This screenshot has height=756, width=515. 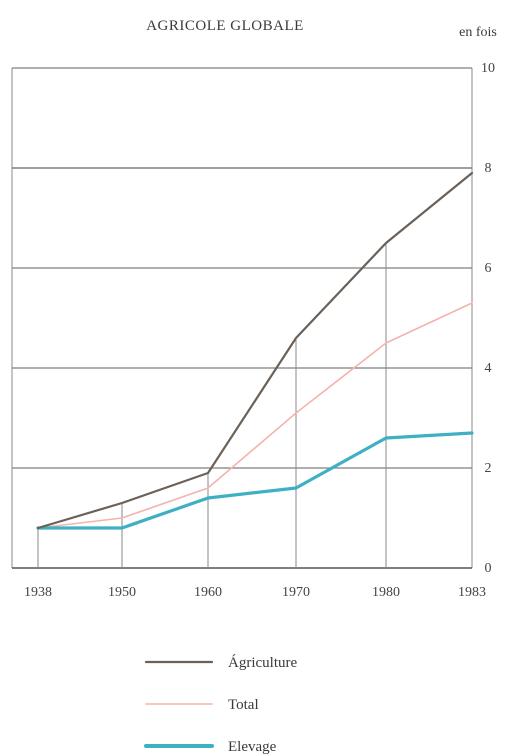 What do you see at coordinates (296, 592) in the screenshot?
I see `x-tick-label: 1970` at bounding box center [296, 592].